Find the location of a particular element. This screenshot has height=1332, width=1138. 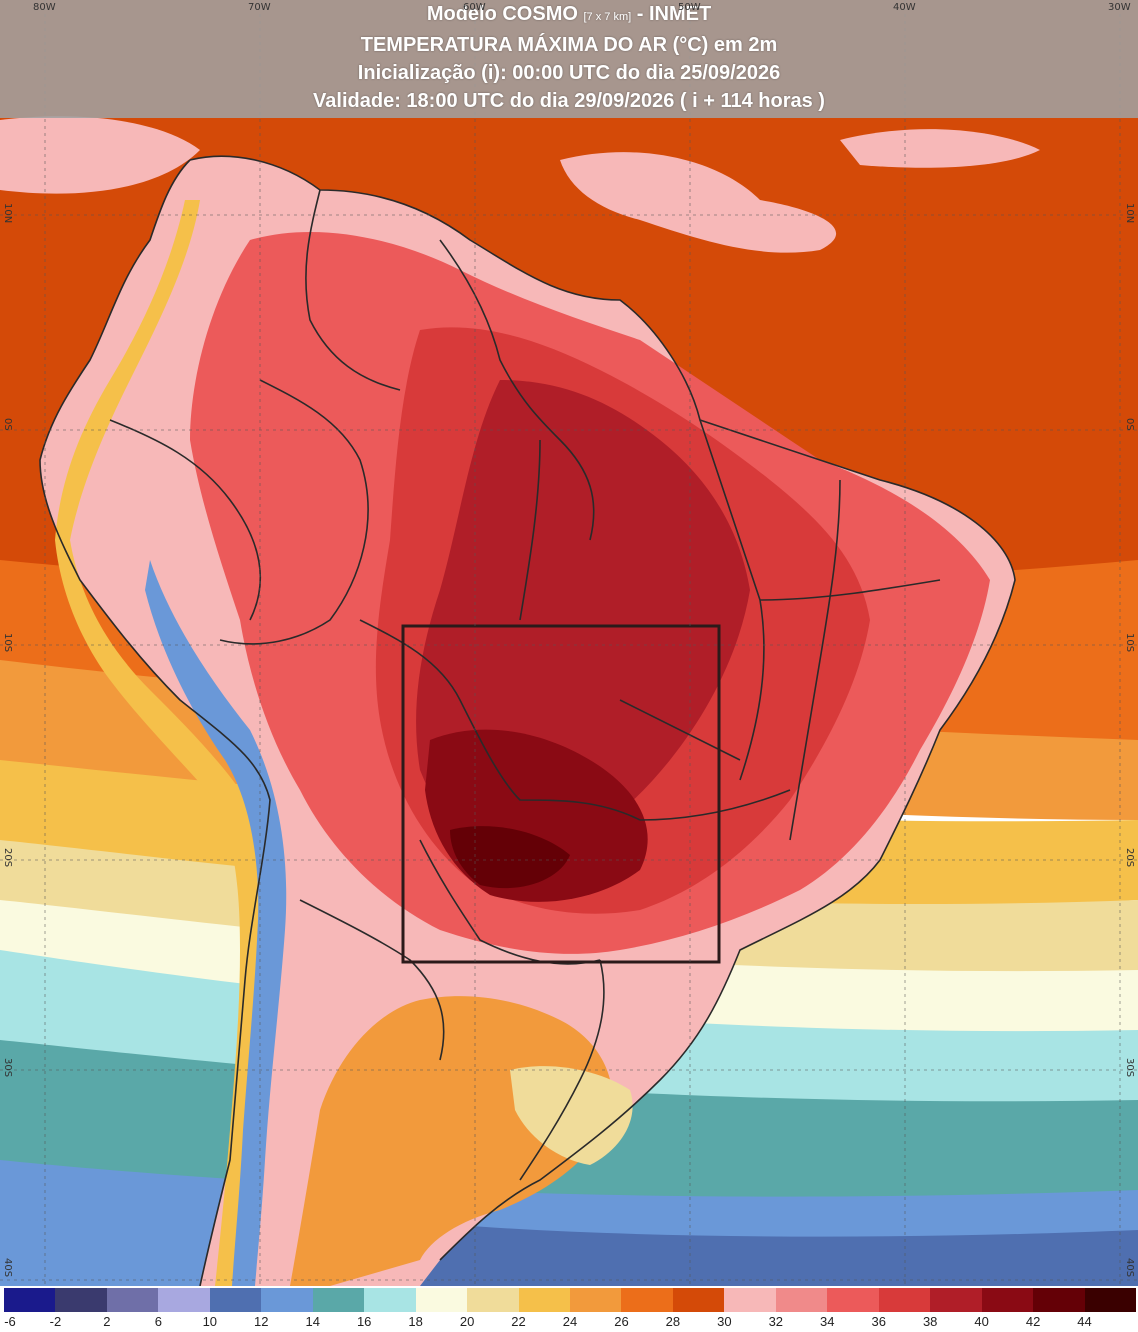

colorbar-label: 36 is located at coordinates (878, 1321).